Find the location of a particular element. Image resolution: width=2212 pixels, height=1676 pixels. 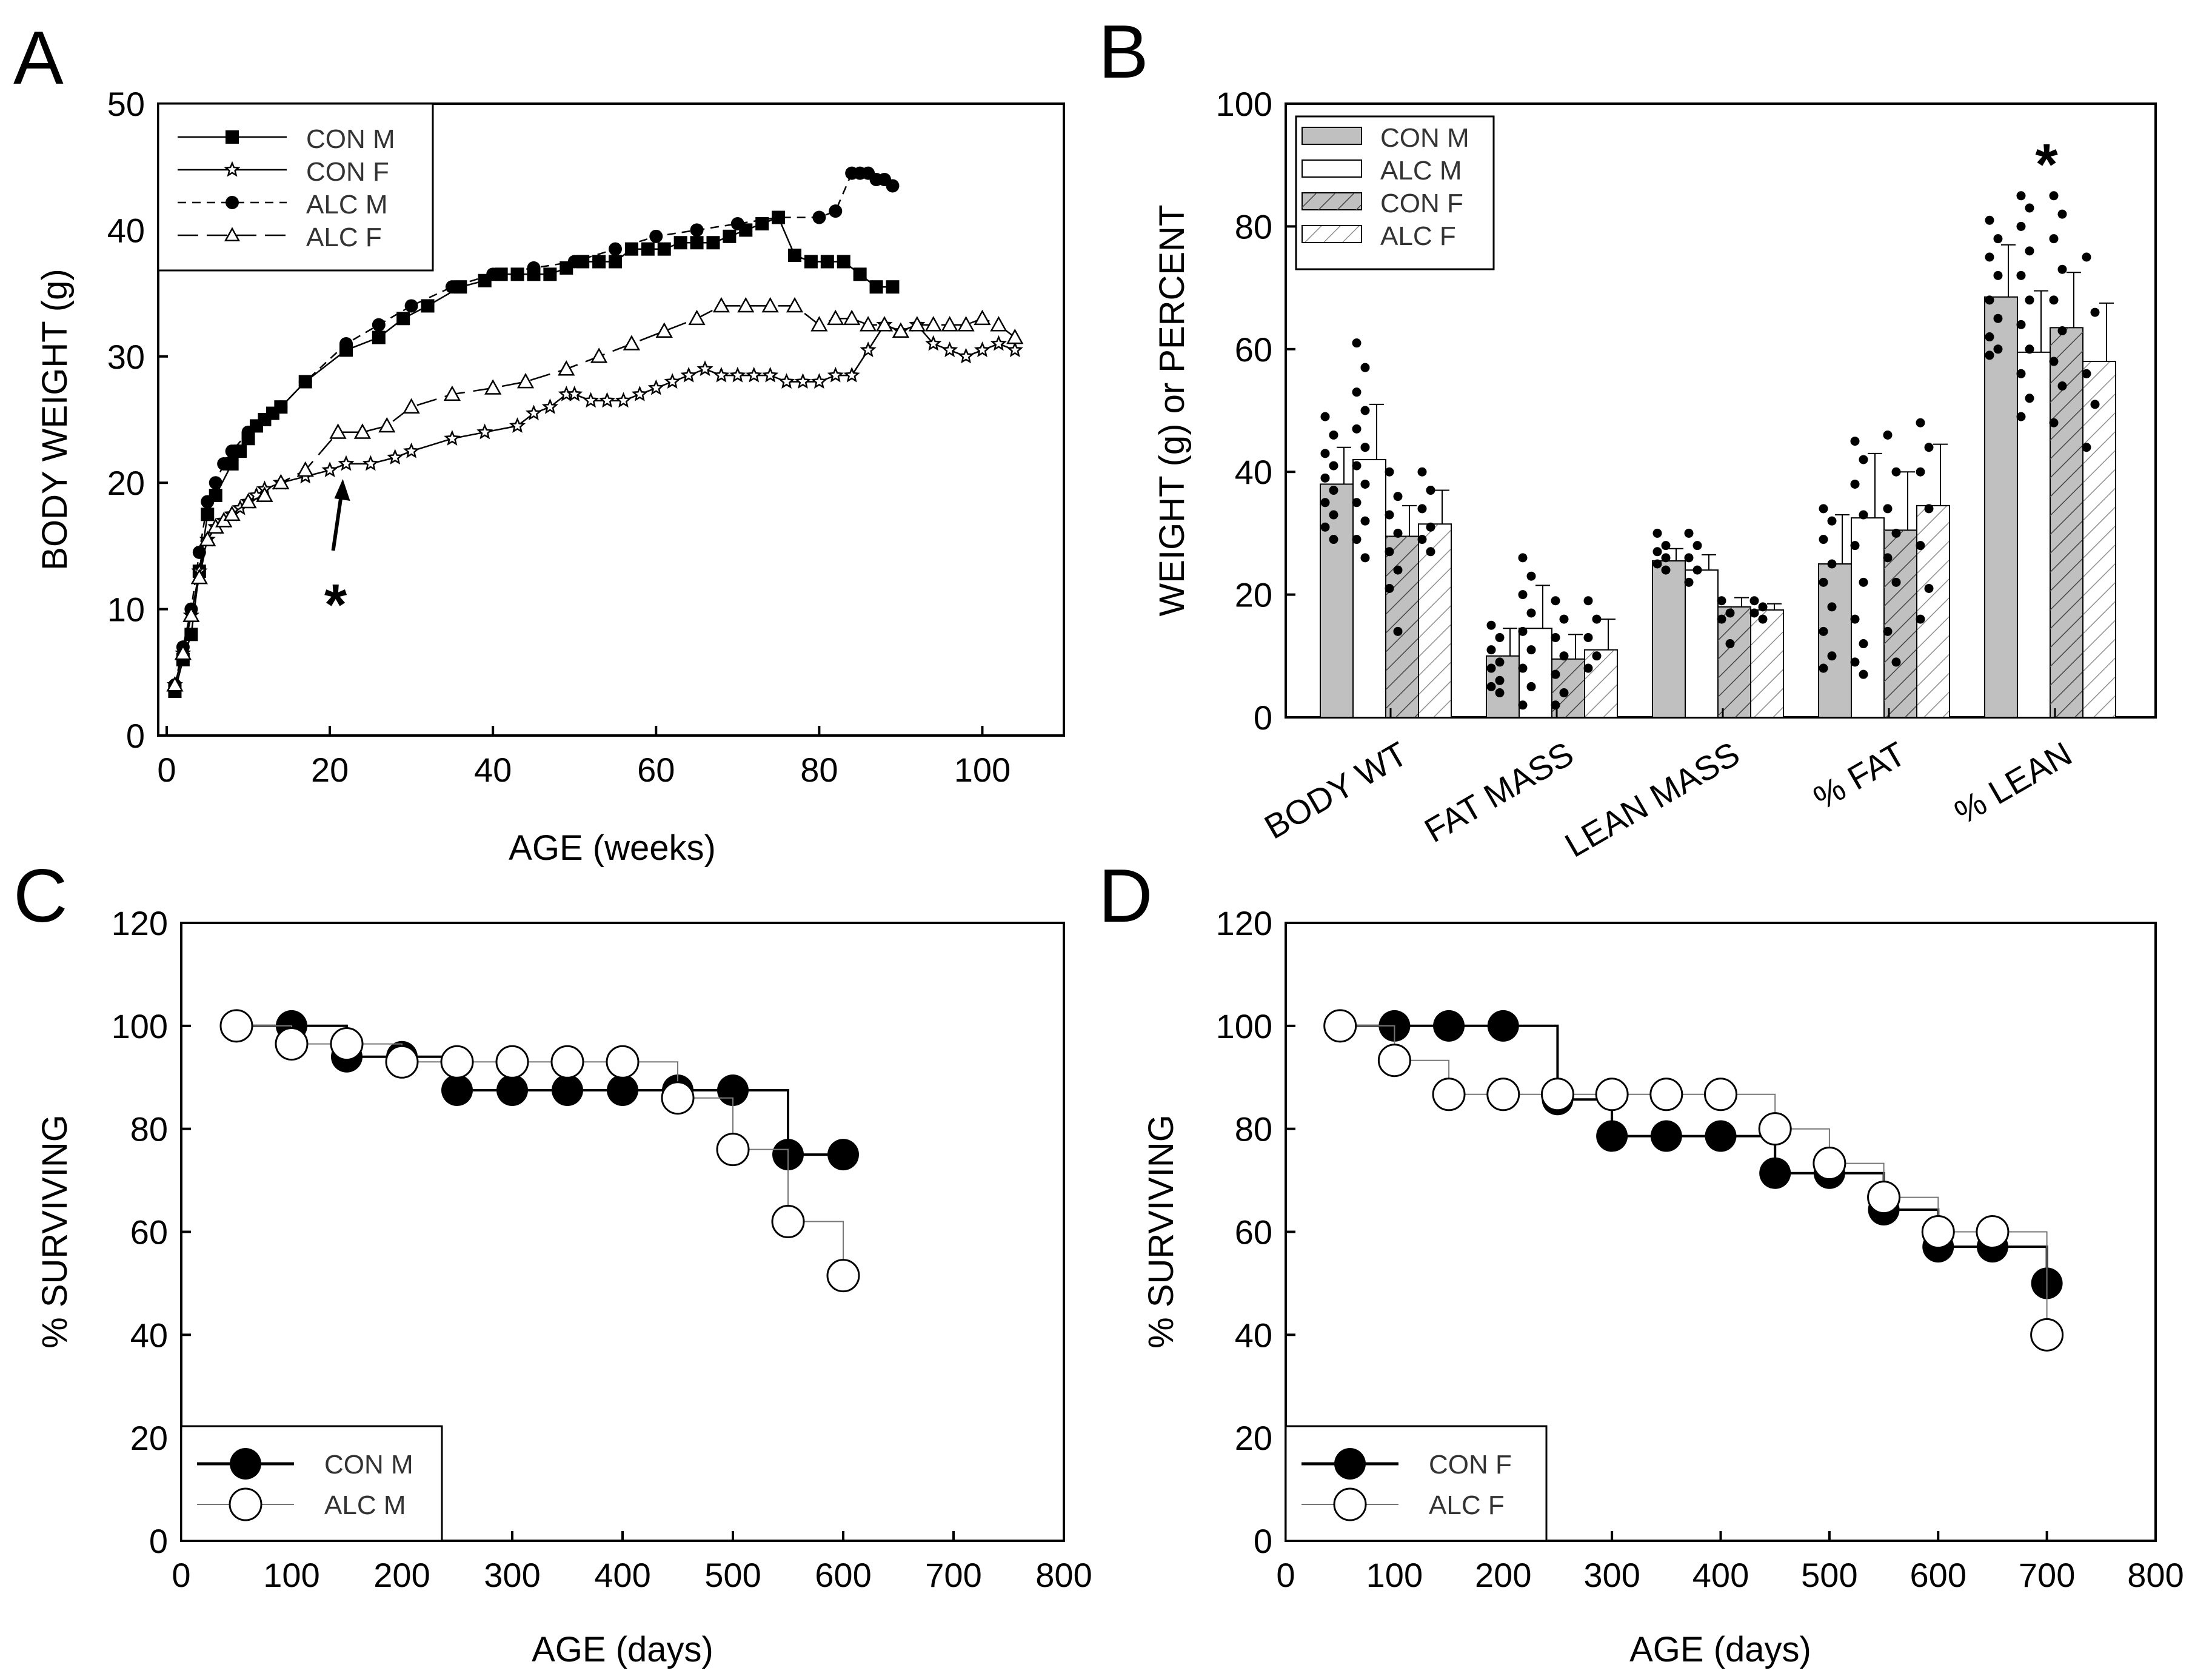

data-point-alc-f-body-wt is located at coordinates (1422, 540).